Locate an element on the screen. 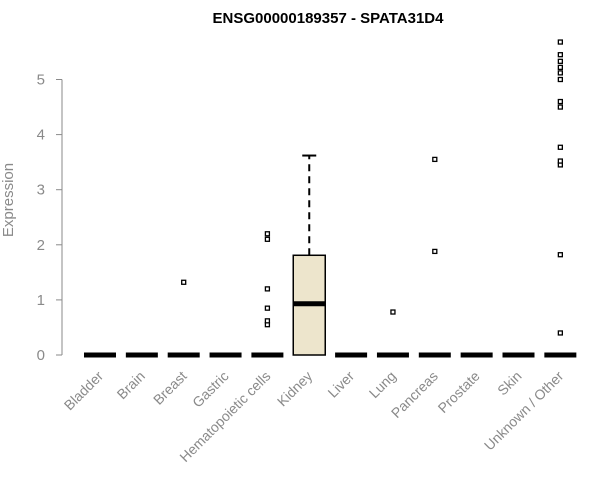  x-tick-label: Pancreas is located at coordinates (414, 394).